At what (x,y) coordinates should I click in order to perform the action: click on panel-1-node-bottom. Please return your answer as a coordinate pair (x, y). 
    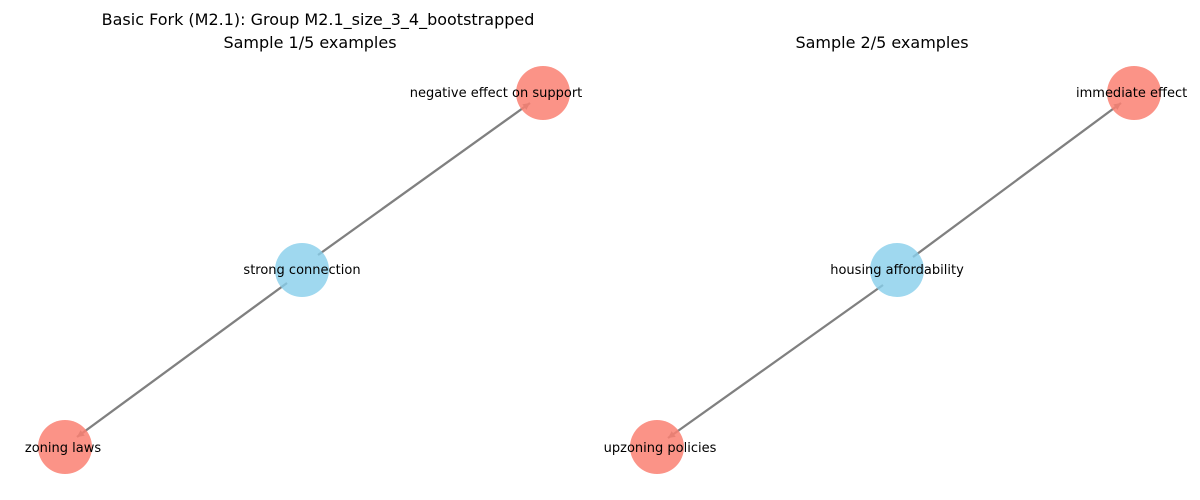
    Looking at the image, I should click on (65, 447).